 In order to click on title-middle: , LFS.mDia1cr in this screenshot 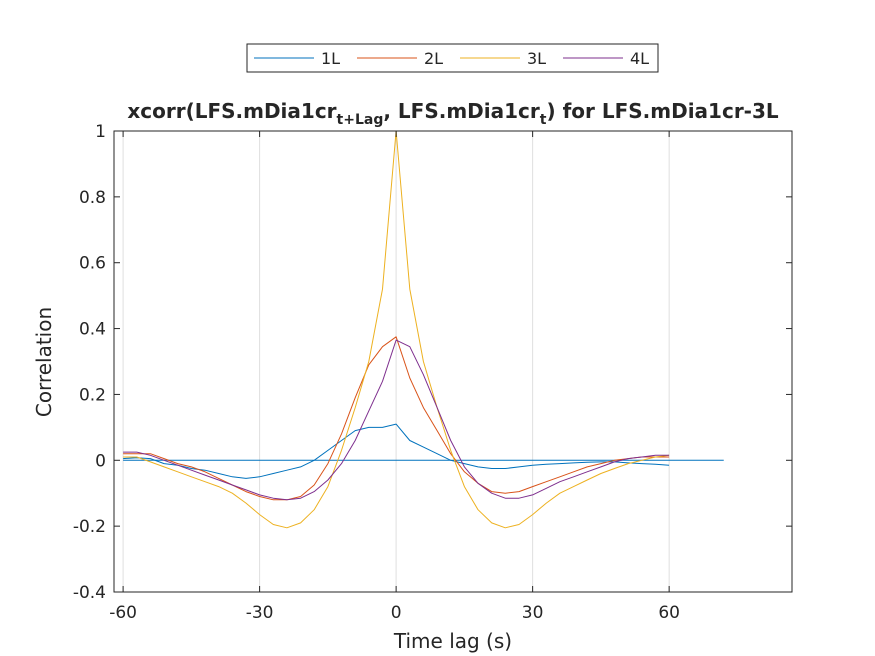, I will do `click(461, 111)`.